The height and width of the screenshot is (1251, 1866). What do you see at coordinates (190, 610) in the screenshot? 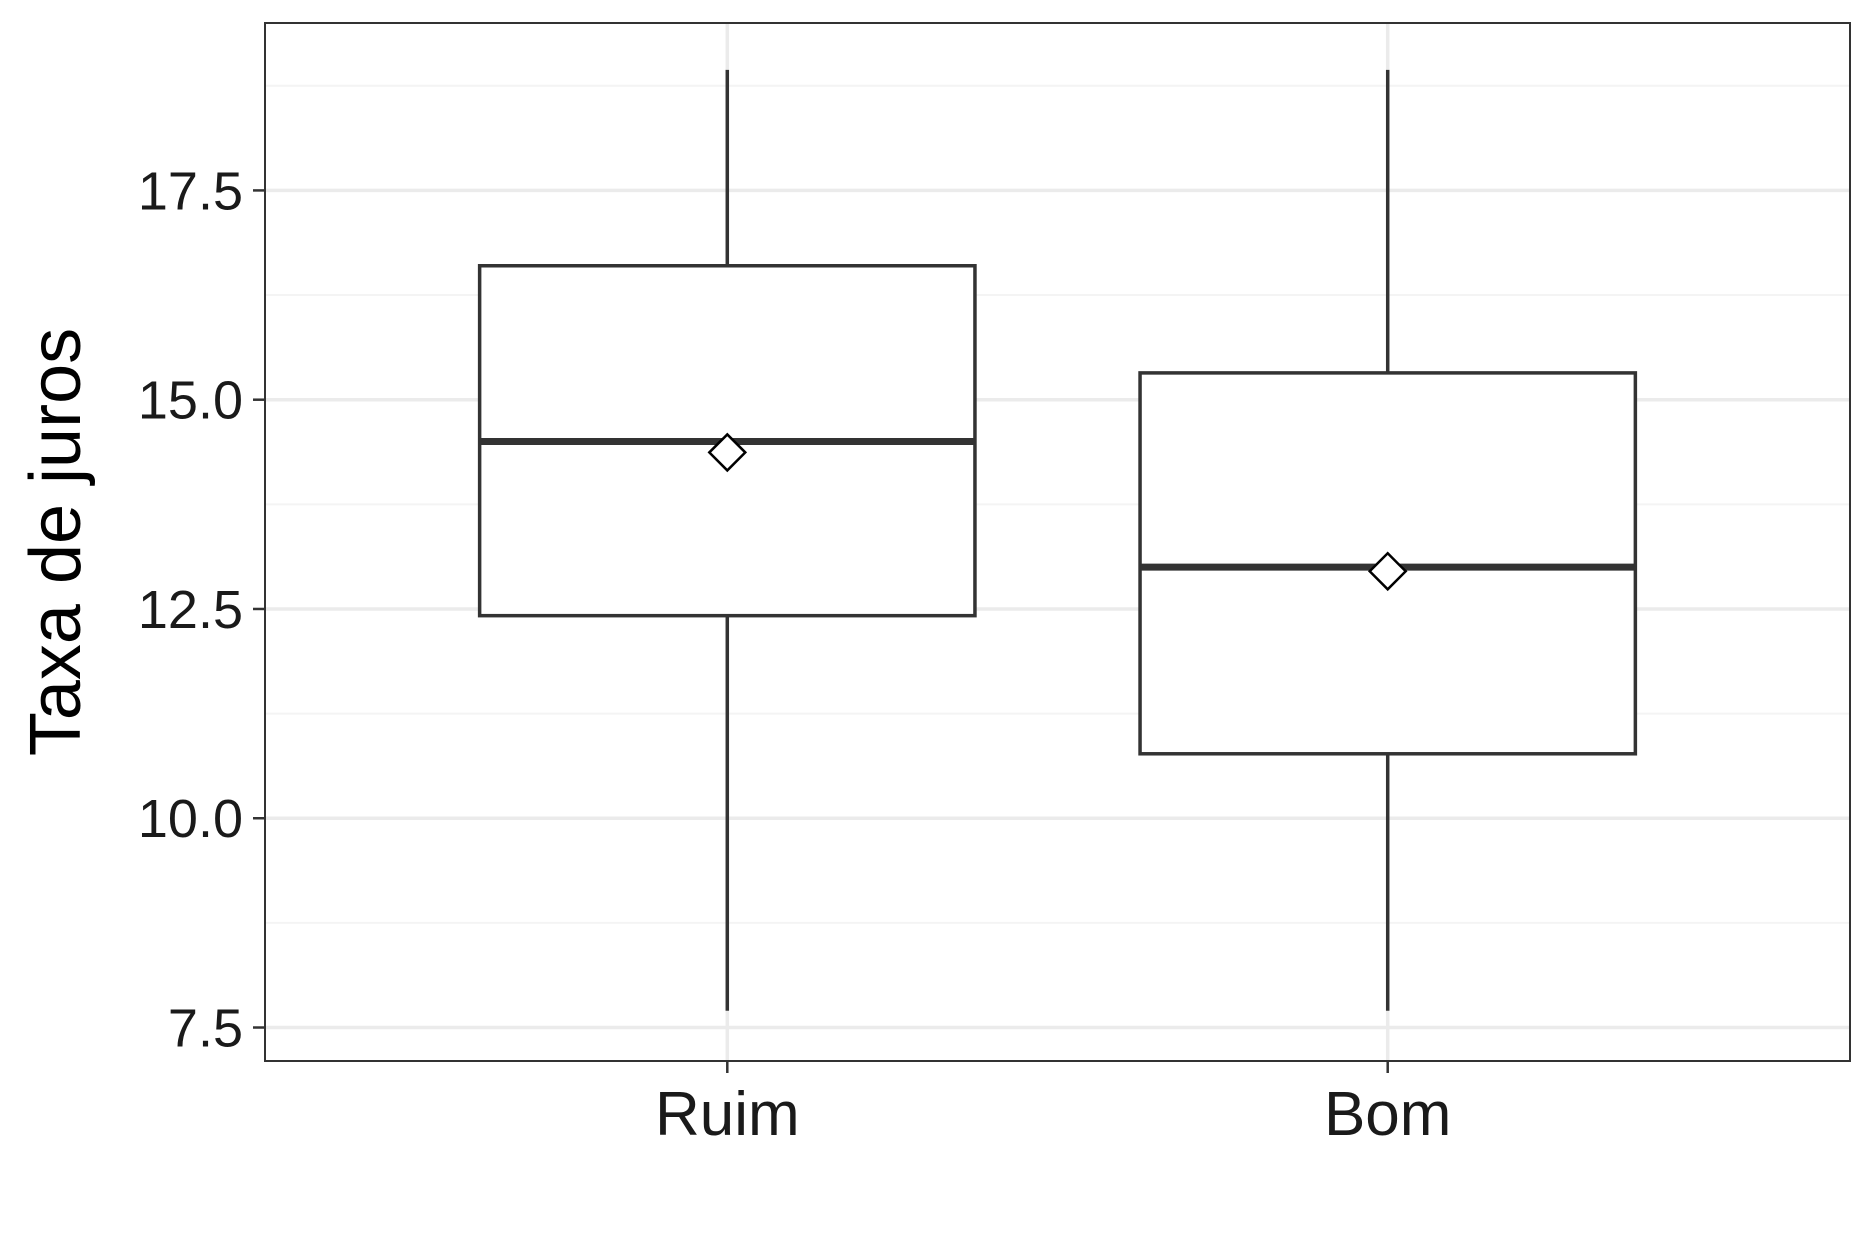
I see `y-tick-label: 12.5` at bounding box center [190, 610].